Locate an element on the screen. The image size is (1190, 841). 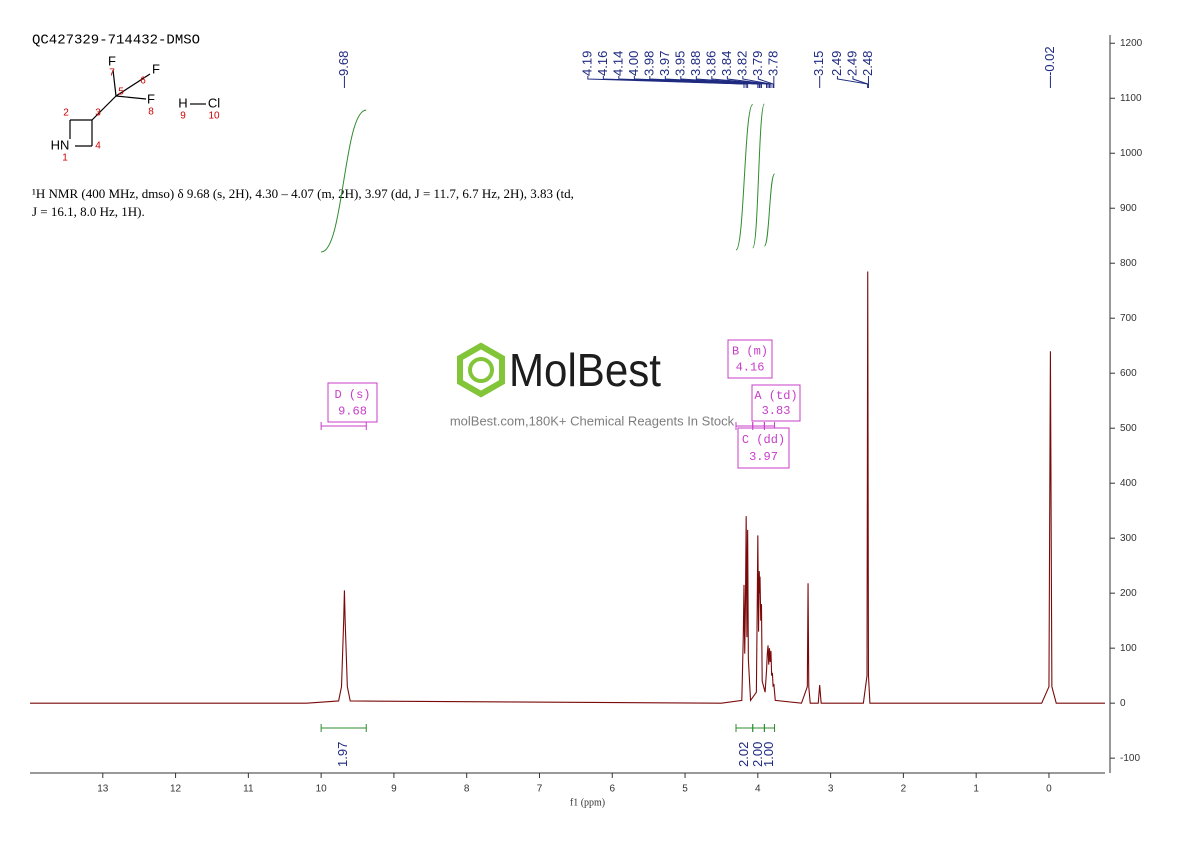
atom-number: 3 is located at coordinates (98, 113).